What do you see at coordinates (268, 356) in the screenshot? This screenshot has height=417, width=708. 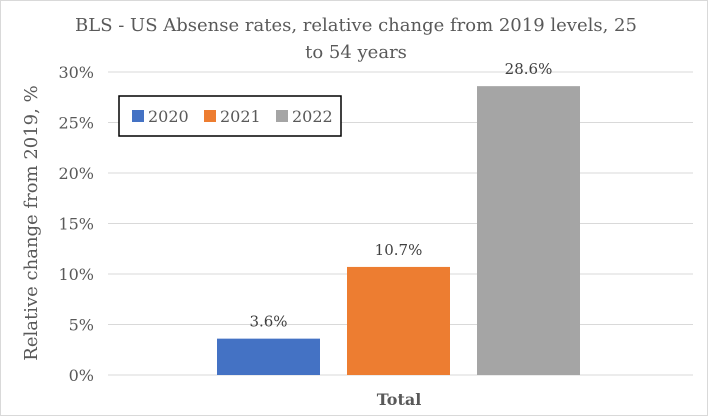 I see `bar-2020` at bounding box center [268, 356].